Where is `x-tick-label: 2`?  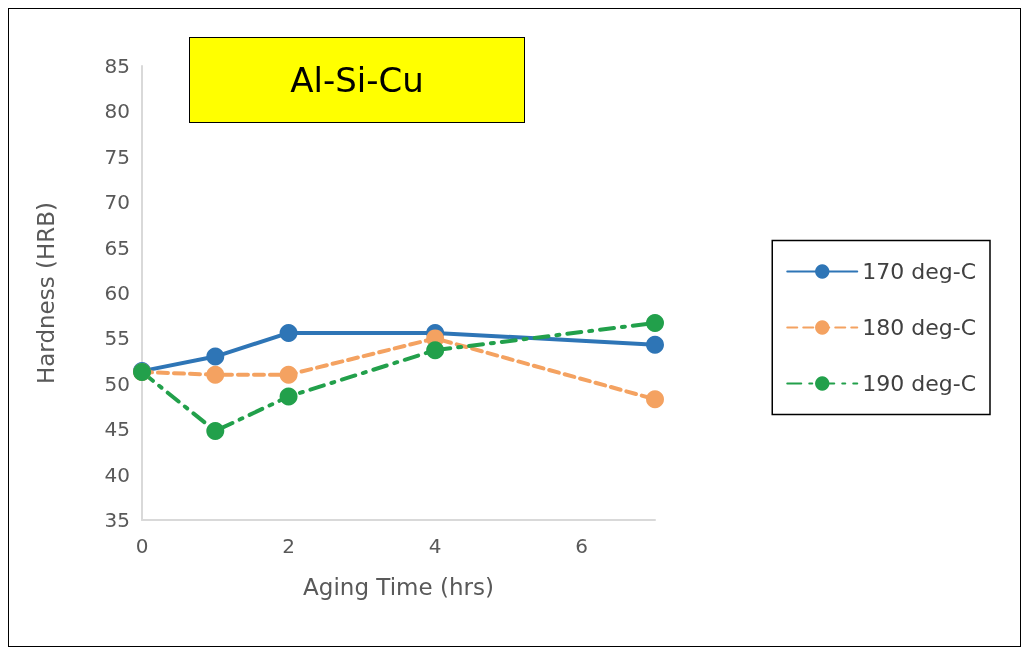 x-tick-label: 2 is located at coordinates (288, 546).